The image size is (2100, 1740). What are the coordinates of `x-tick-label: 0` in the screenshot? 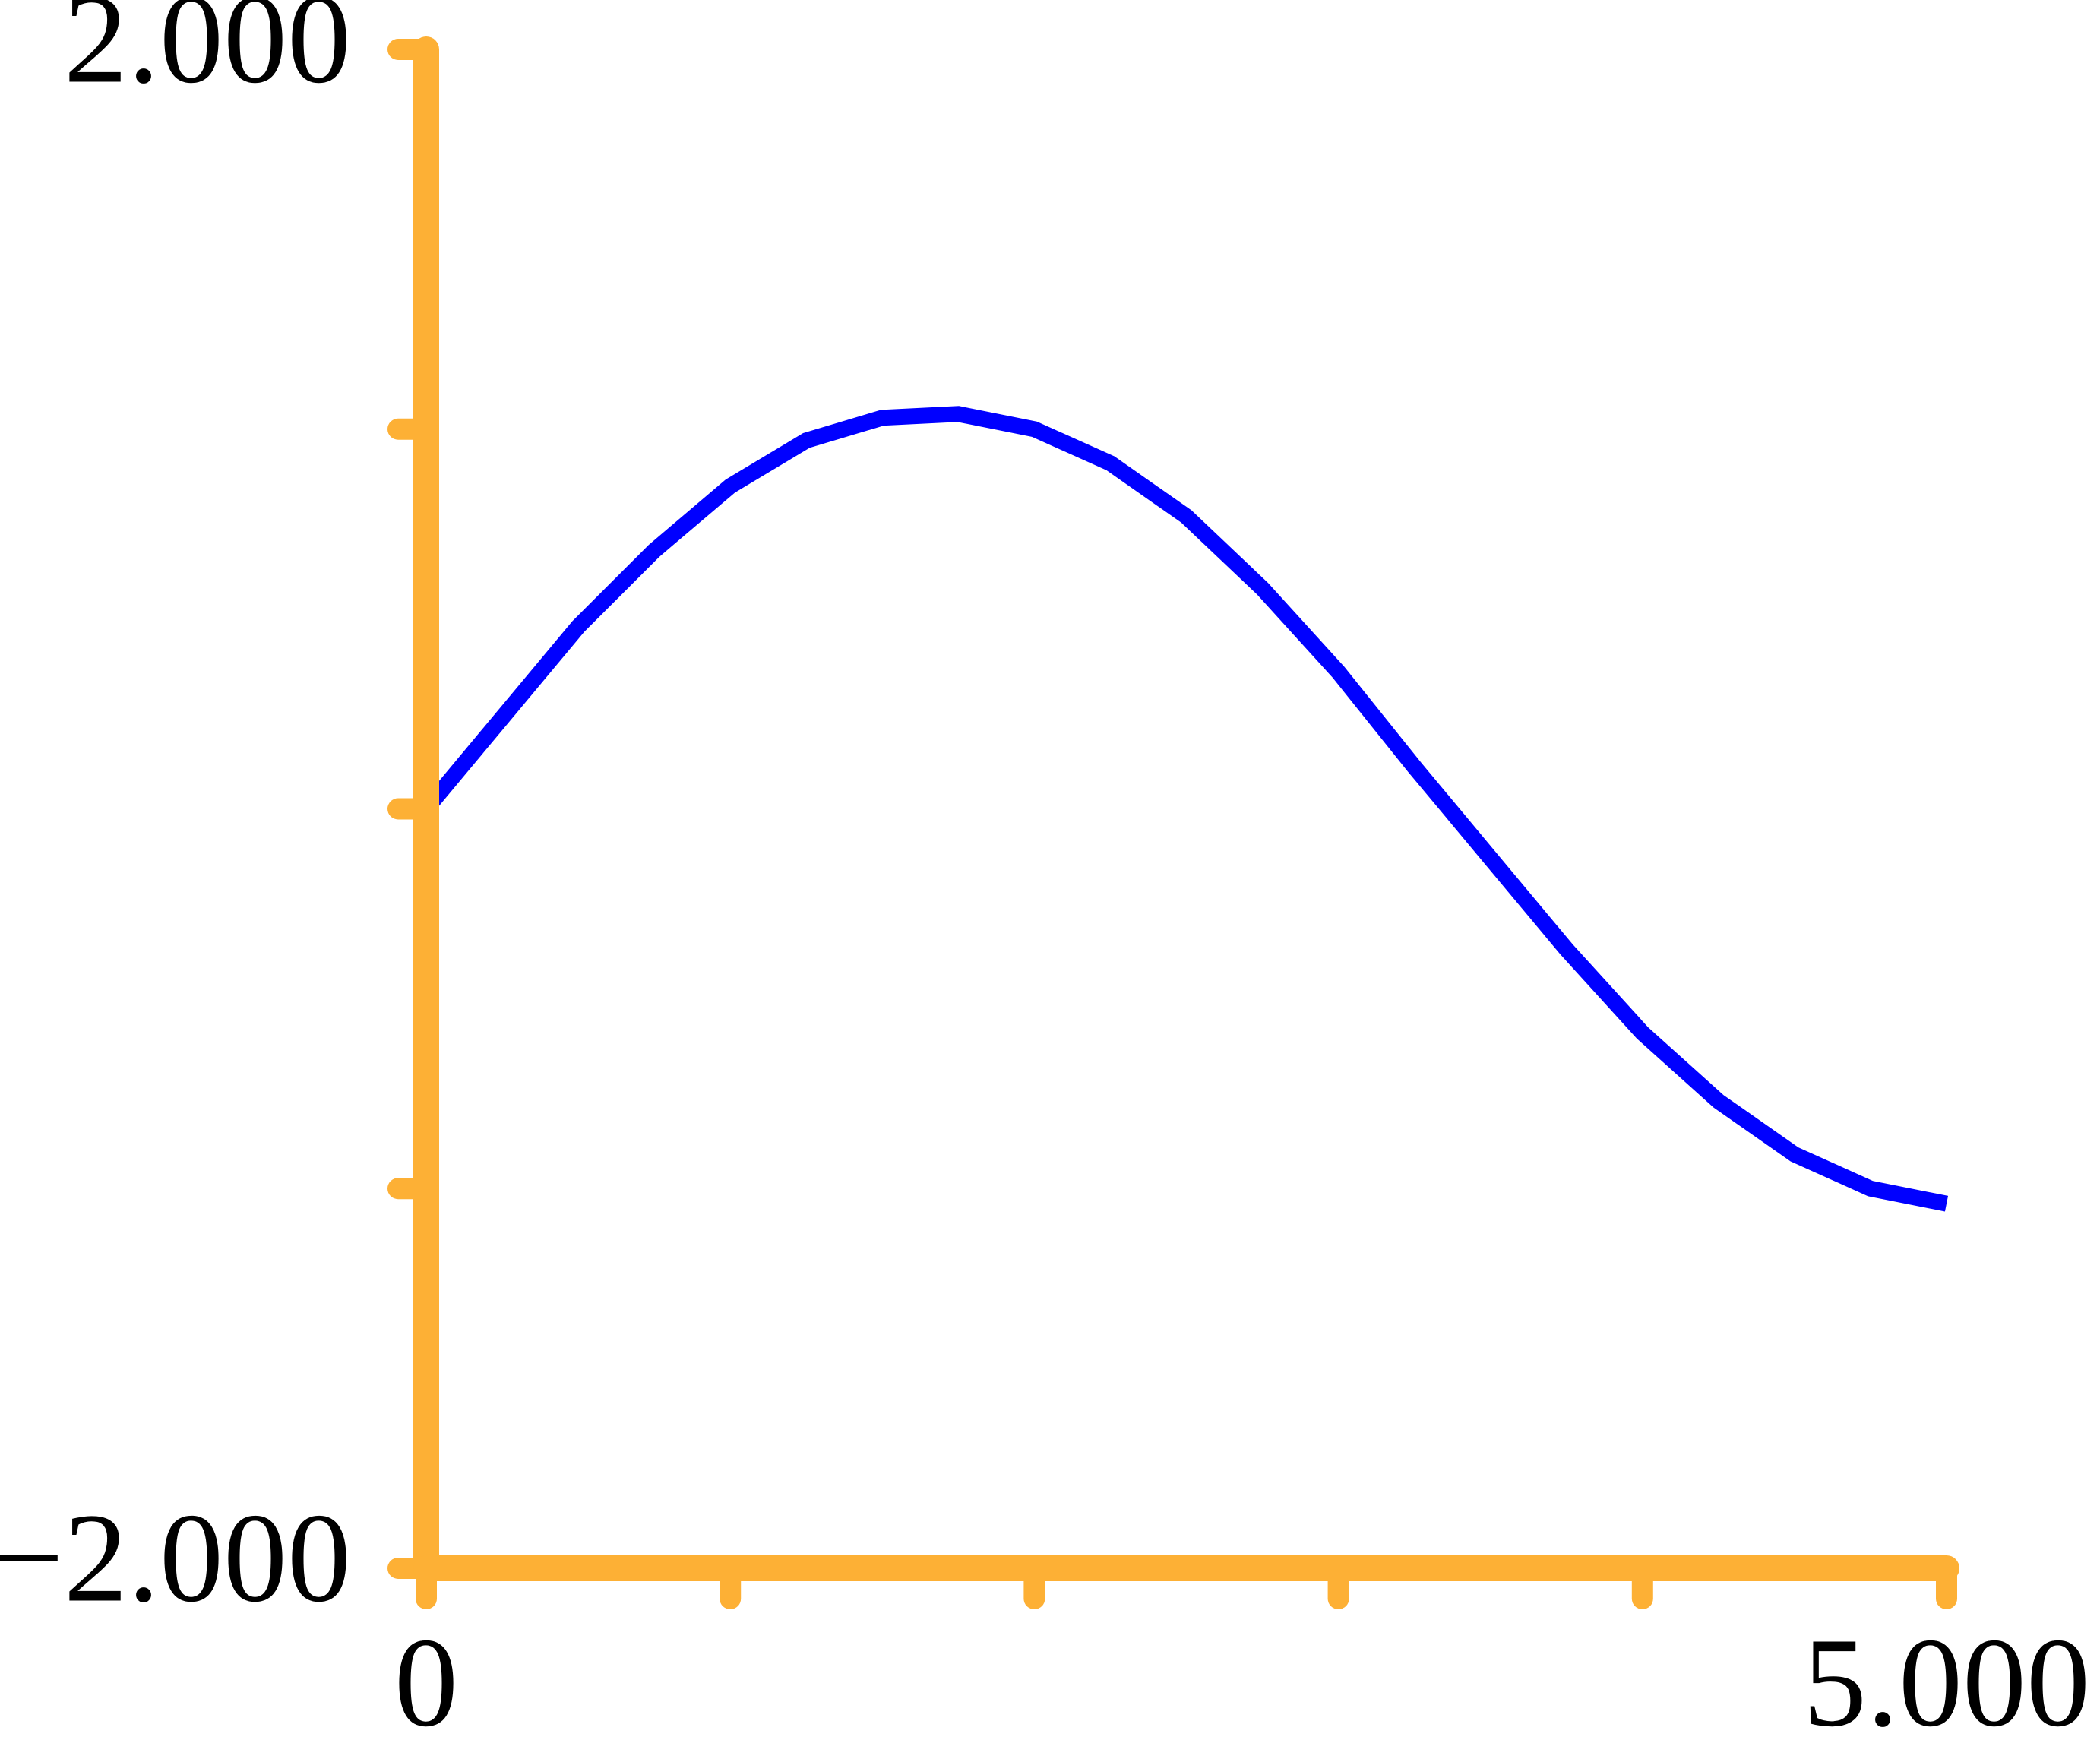 It's located at (426, 1676).